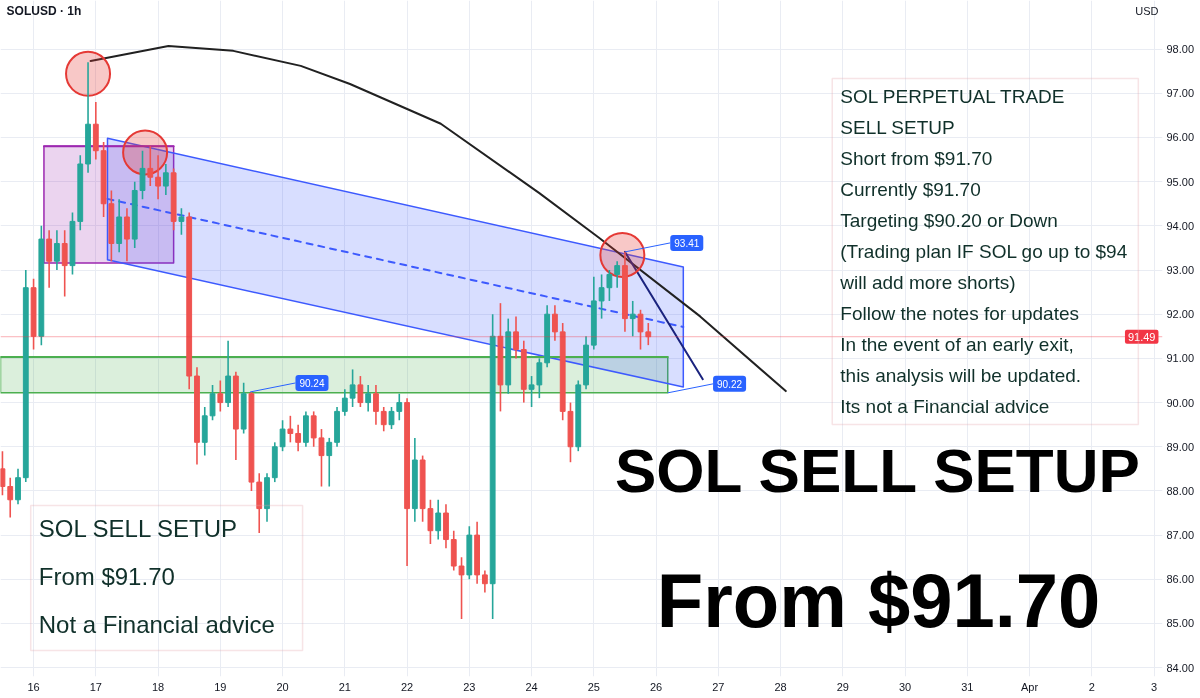  Describe the element at coordinates (1147, 10) in the screenshot. I see `y-axis-title: USD` at that location.